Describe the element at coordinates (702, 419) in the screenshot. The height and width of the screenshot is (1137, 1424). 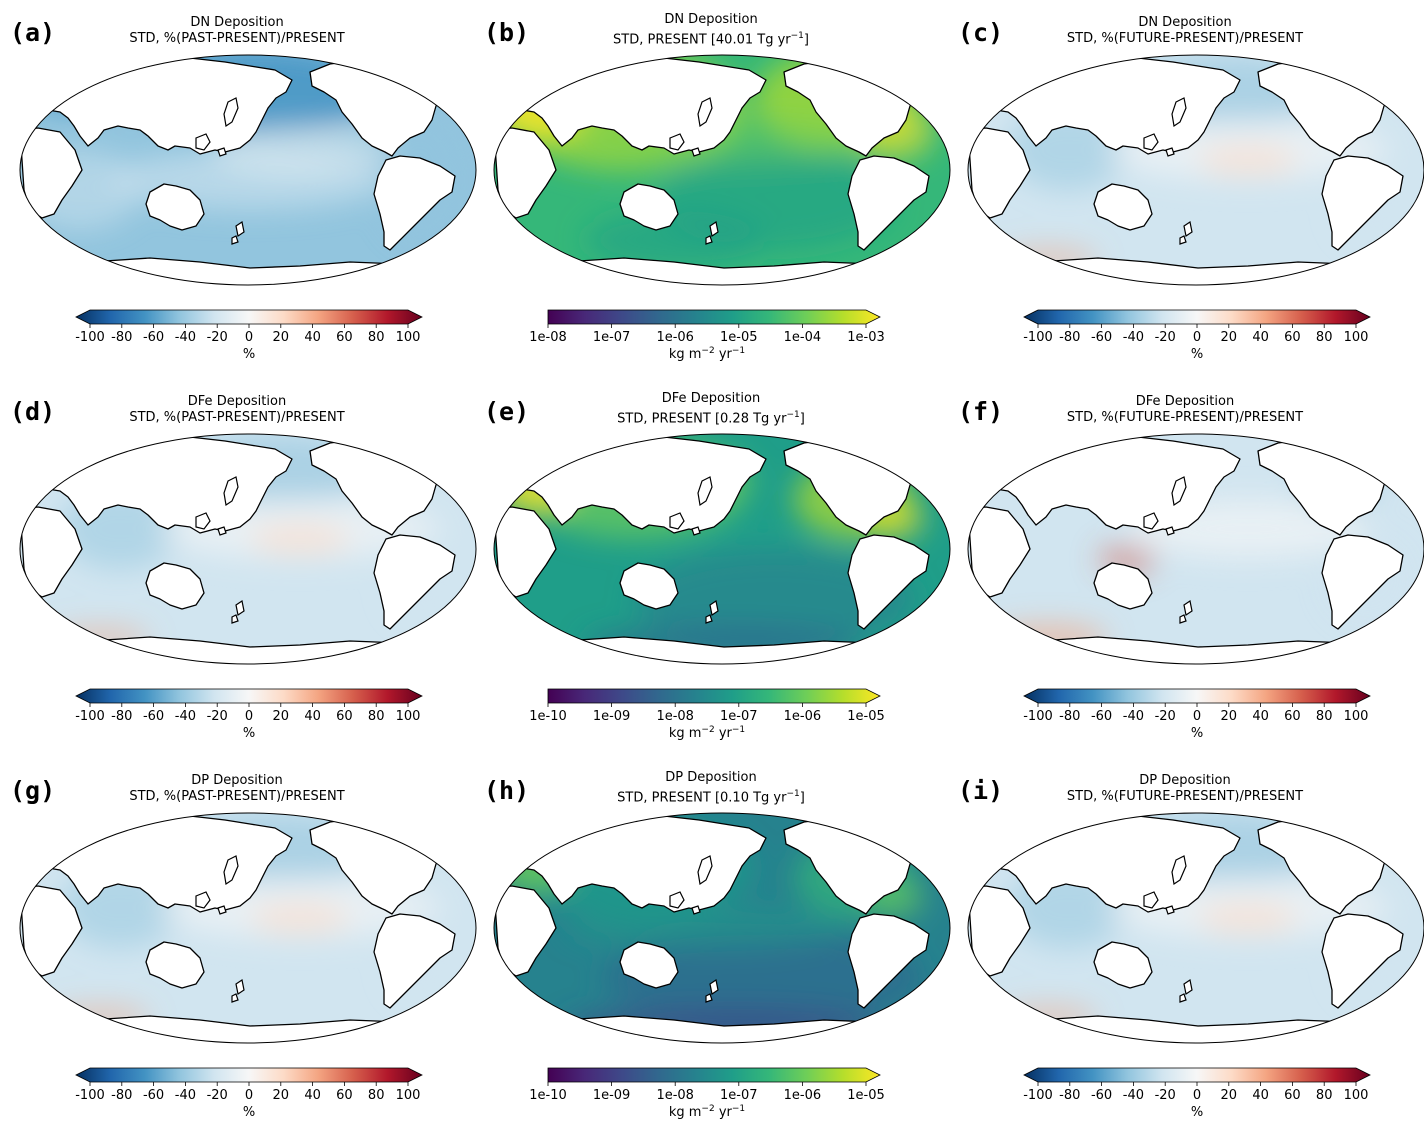
I see `title-line-2-text: STD, PRESENT [0.28 Tg yr` at that location.